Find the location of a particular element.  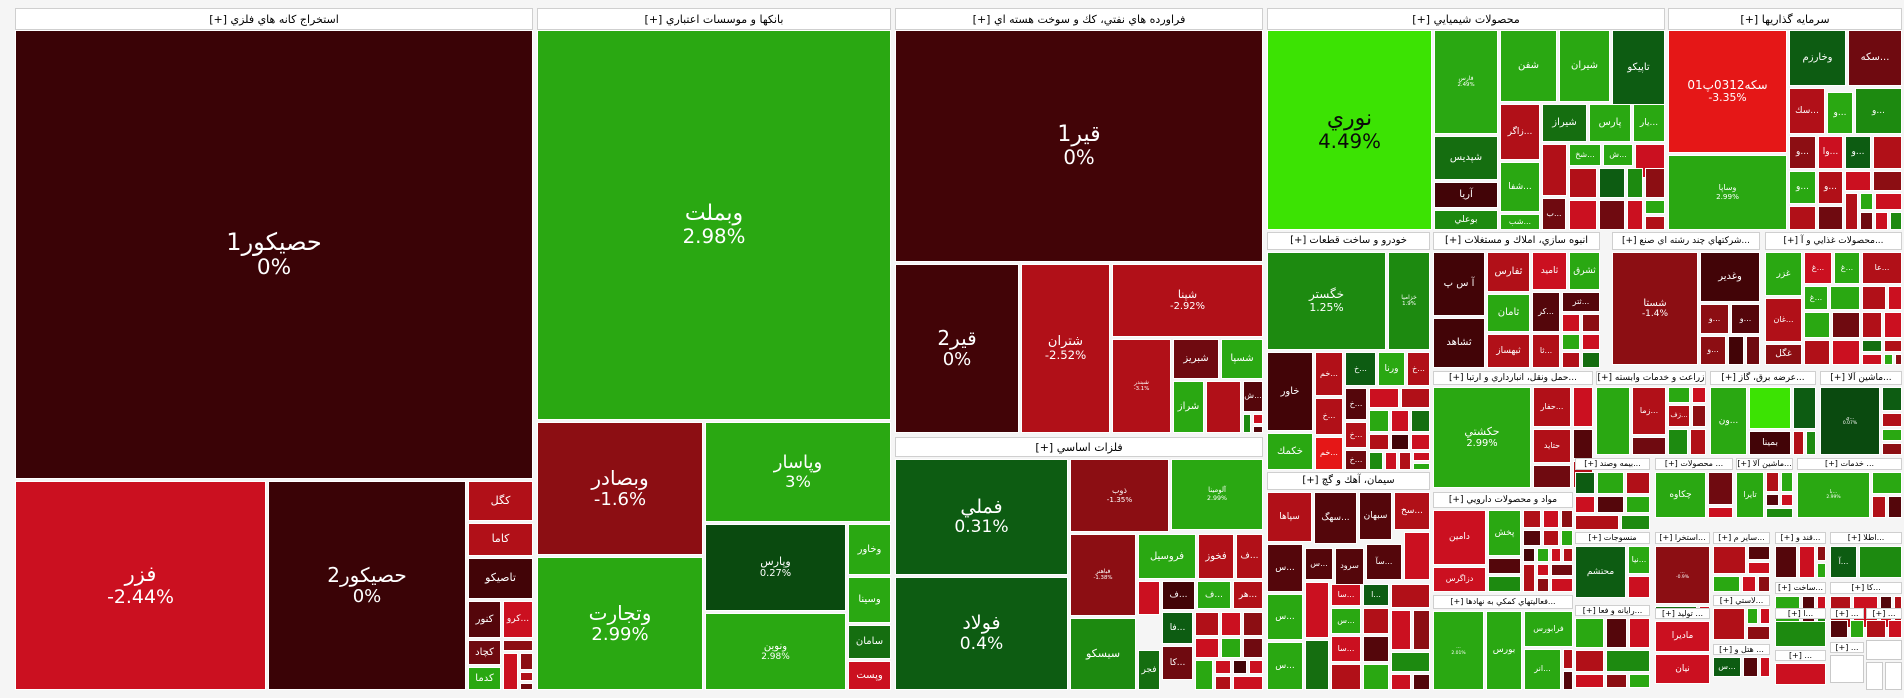

stock-cell: ...ي 0.07% is located at coordinates (1850, 421).